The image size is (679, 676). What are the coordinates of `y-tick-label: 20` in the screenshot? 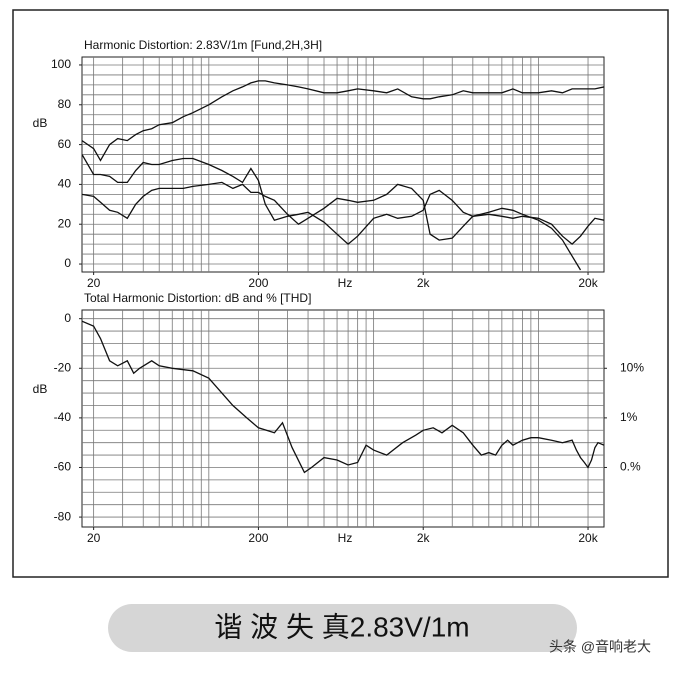 It's located at (65, 223).